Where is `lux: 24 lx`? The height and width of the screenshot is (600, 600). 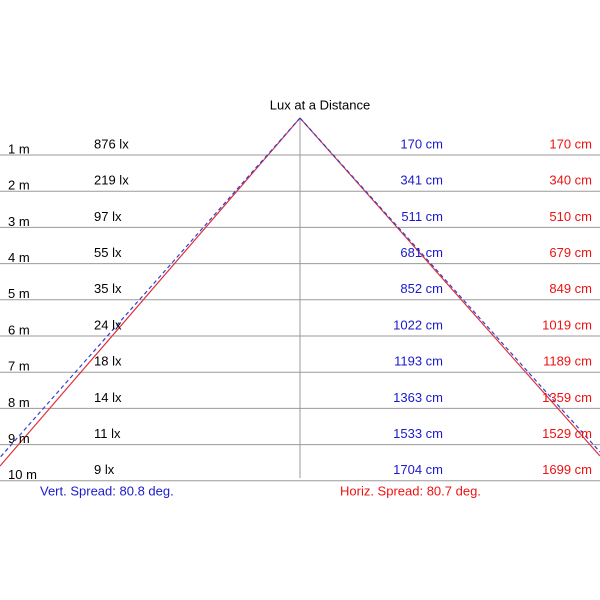 lux: 24 lx is located at coordinates (108, 324).